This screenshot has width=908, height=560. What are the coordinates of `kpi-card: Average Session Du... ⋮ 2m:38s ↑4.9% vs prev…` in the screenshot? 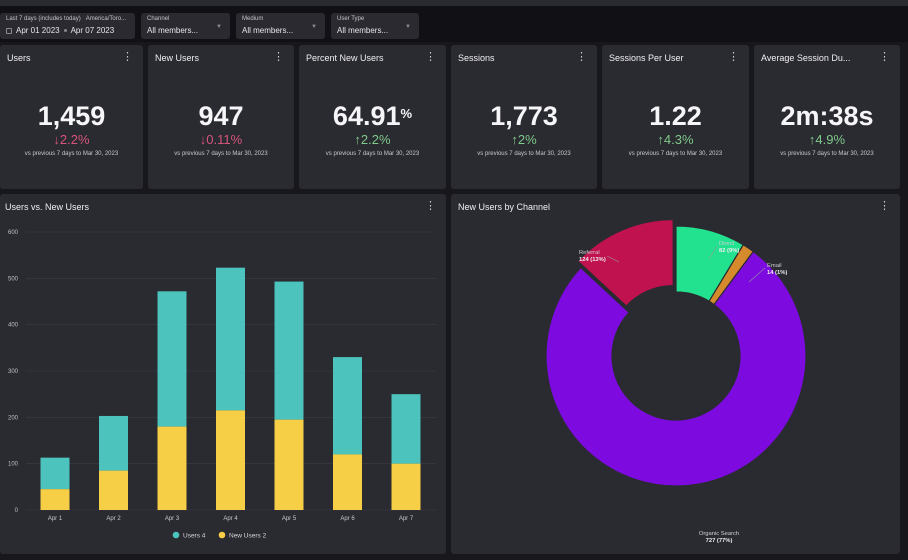 It's located at (827, 117).